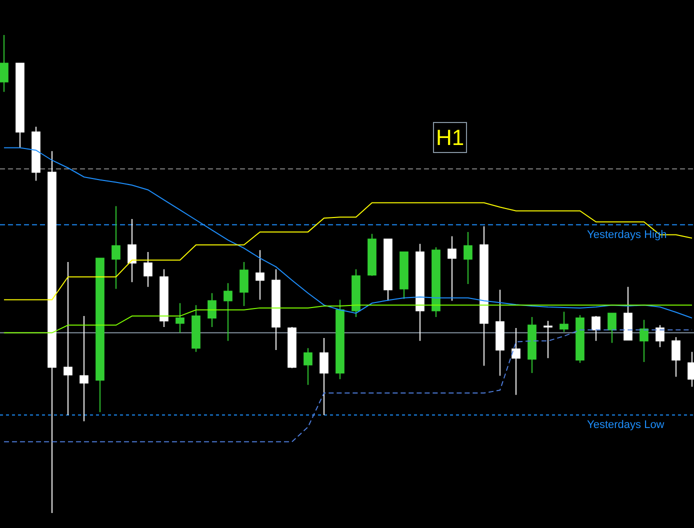  I want to click on ref-line-label: Yesterdays Low, so click(625, 425).